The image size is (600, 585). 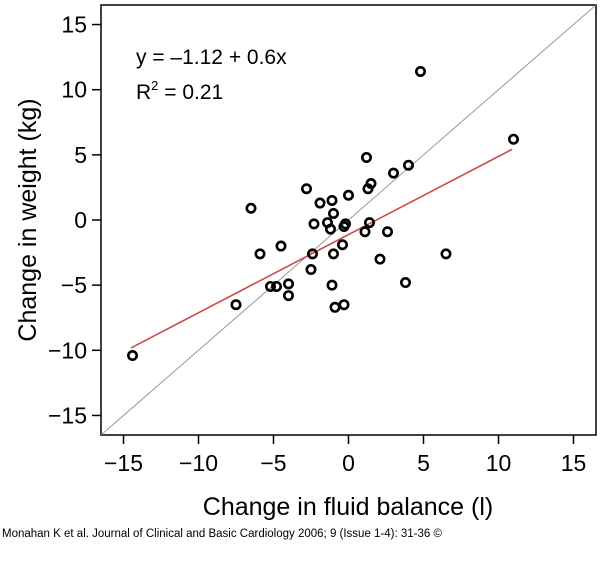 What do you see at coordinates (67, 350) in the screenshot?
I see `y-tick-label: −10` at bounding box center [67, 350].